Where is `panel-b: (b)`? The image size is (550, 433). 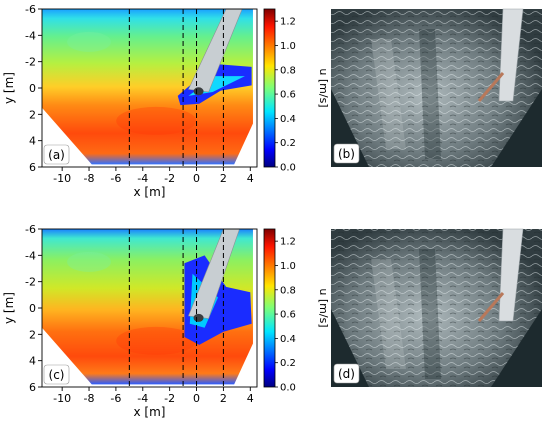 panel-b: (b) is located at coordinates (436, 87).